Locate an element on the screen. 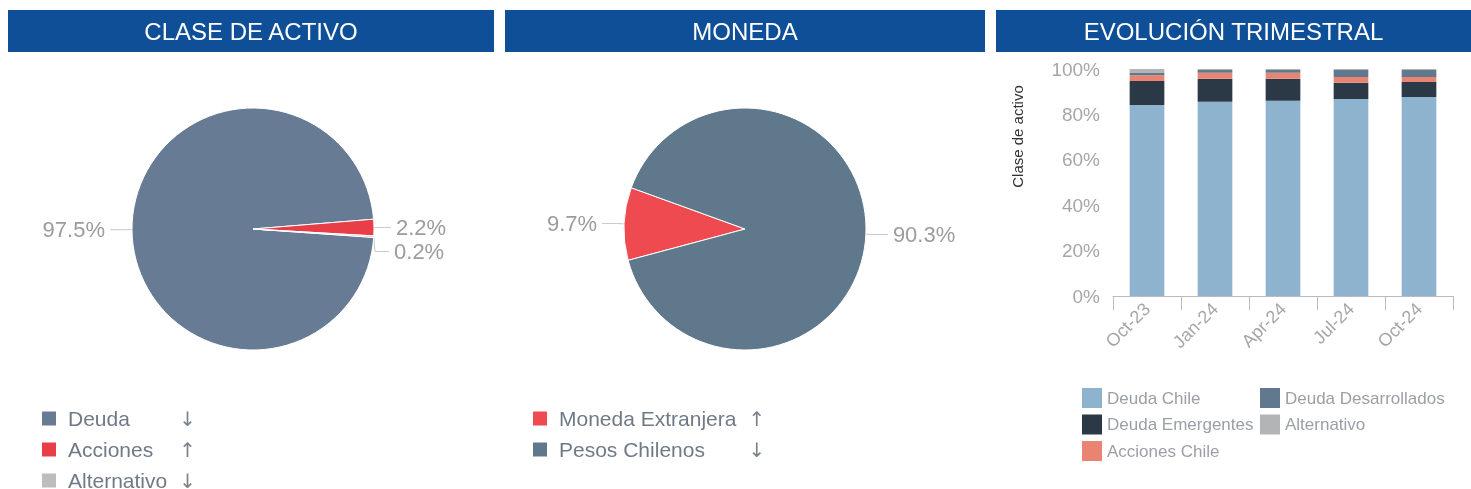 The height and width of the screenshot is (489, 1471). data-label: 0.2% is located at coordinates (419, 251).